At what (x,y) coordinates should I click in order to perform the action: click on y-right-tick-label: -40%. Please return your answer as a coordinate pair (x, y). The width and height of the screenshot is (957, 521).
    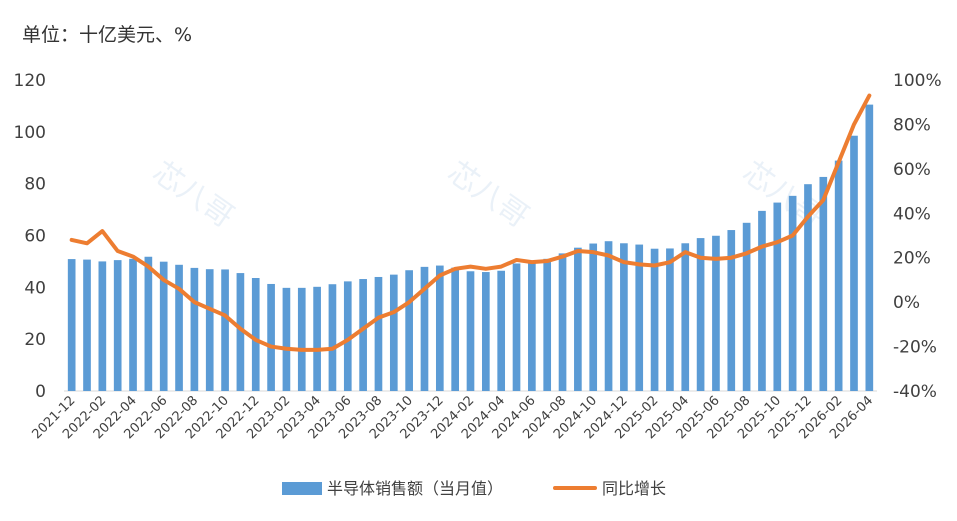
    Looking at the image, I should click on (915, 392).